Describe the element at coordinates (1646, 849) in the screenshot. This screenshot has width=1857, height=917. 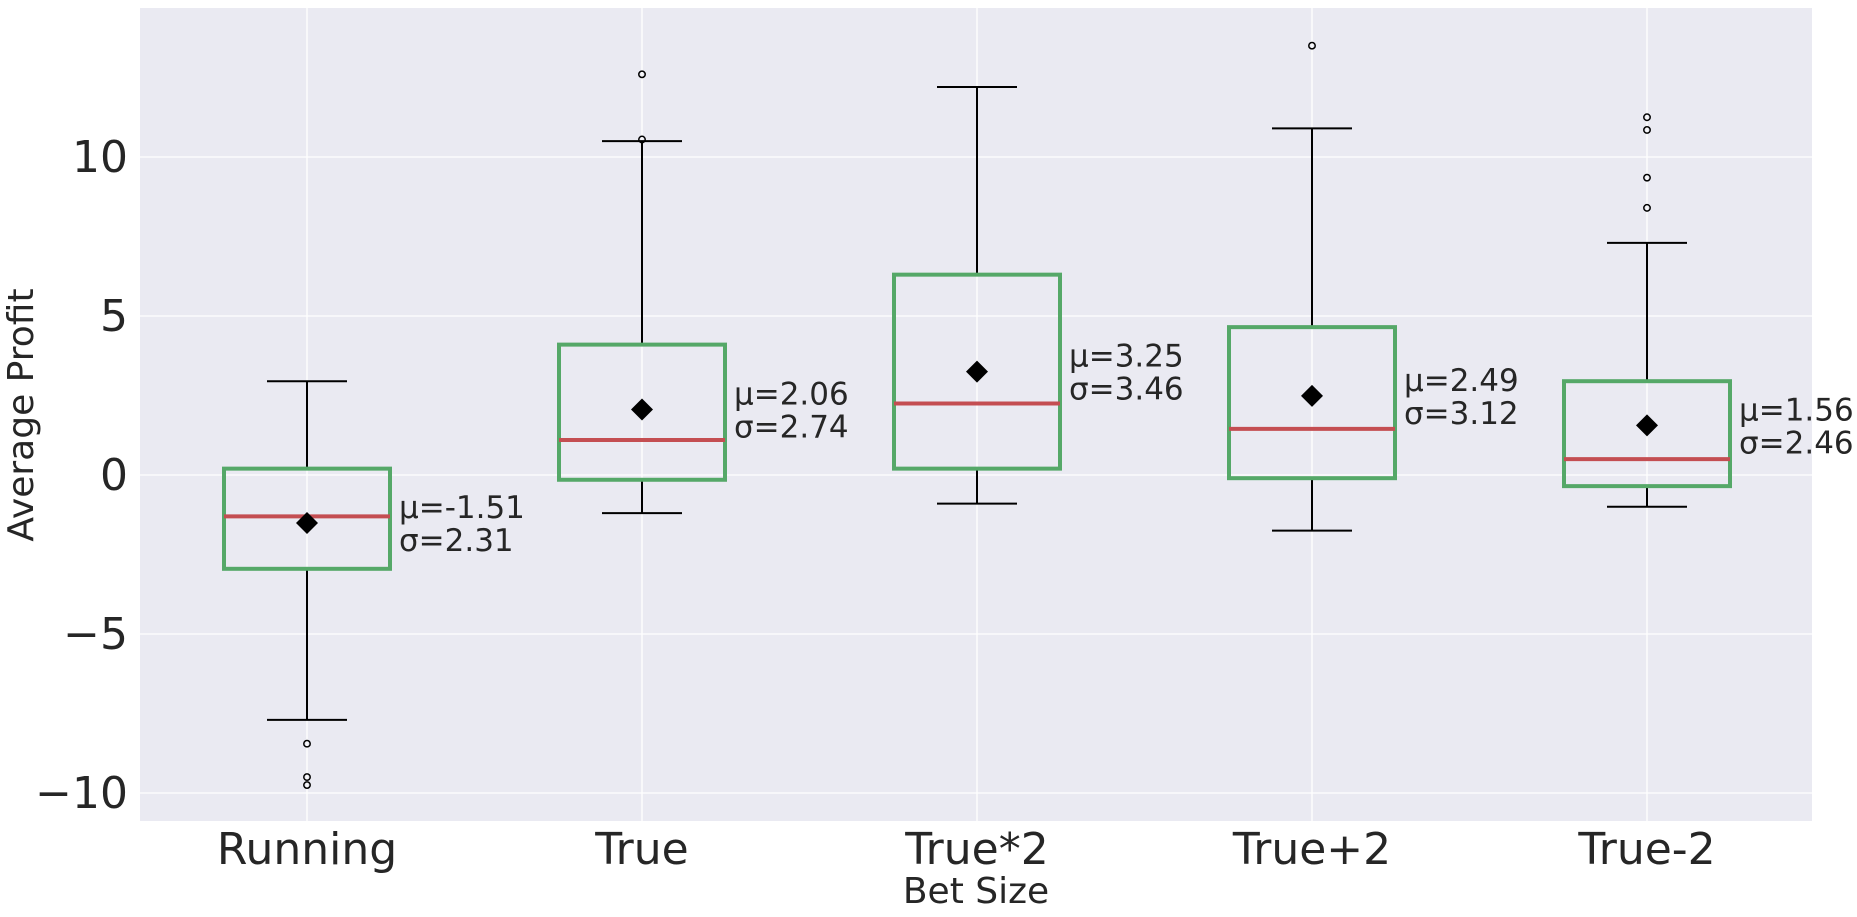
I see `x-tick-label: True-2` at that location.